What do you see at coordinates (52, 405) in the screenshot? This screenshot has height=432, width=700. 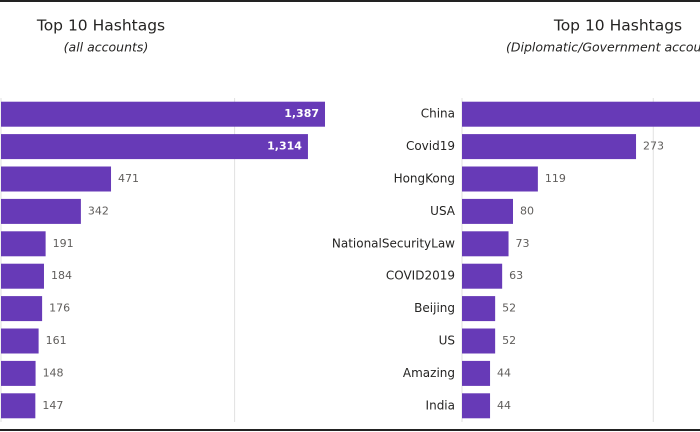 I see `value-label: 147` at bounding box center [52, 405].